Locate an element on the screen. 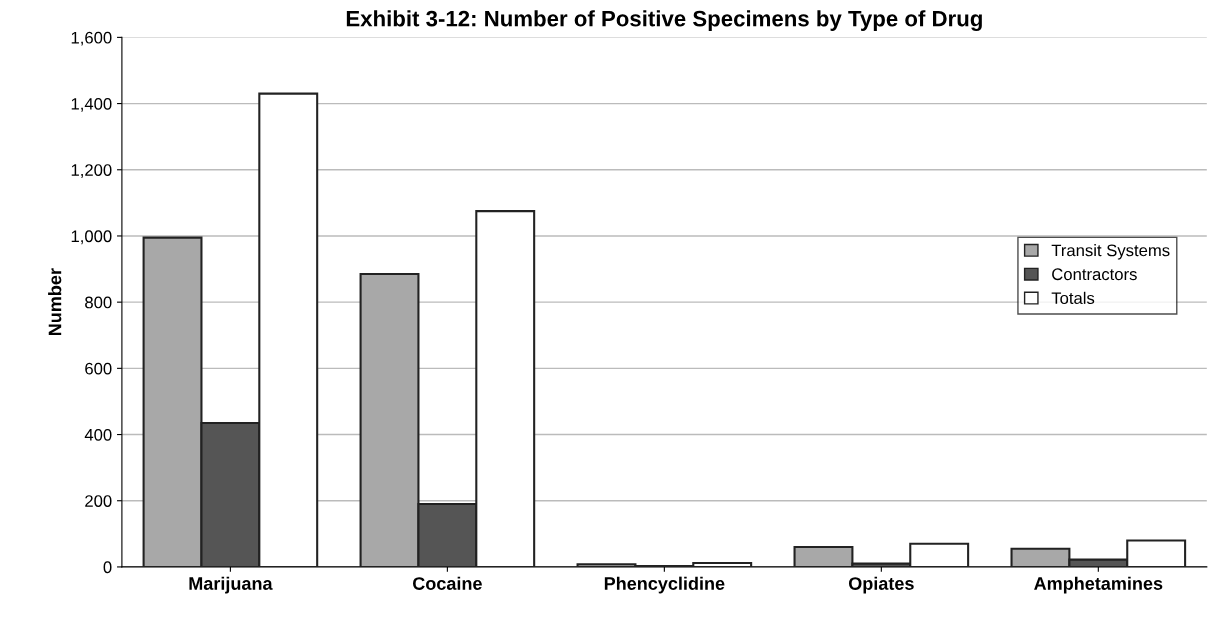  x-tick-label: Opiates is located at coordinates (881, 585).